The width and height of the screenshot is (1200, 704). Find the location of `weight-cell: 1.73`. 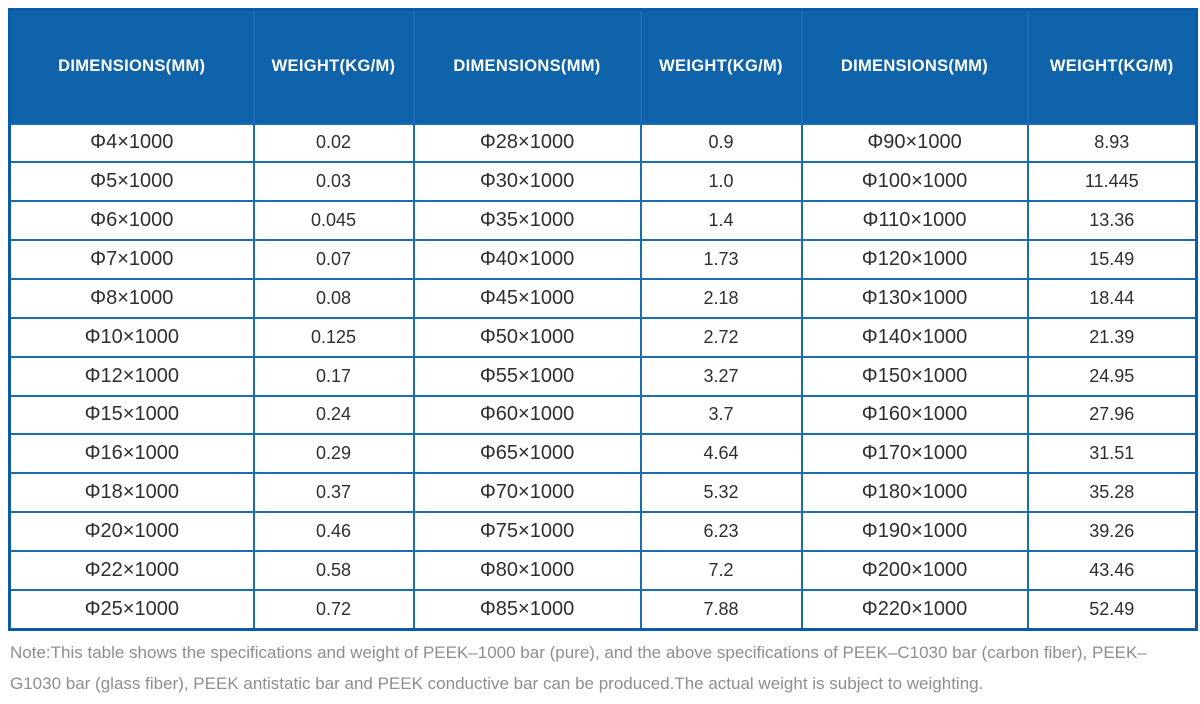

weight-cell: 1.73 is located at coordinates (721, 259).